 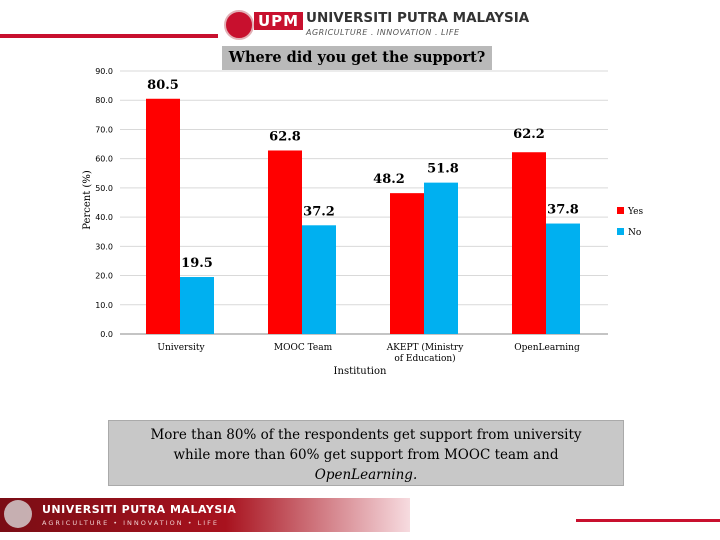 What do you see at coordinates (130, 523) in the screenshot?
I see `footer-tagline: AGRICULTURE • INNOVATION • LIFE` at bounding box center [130, 523].